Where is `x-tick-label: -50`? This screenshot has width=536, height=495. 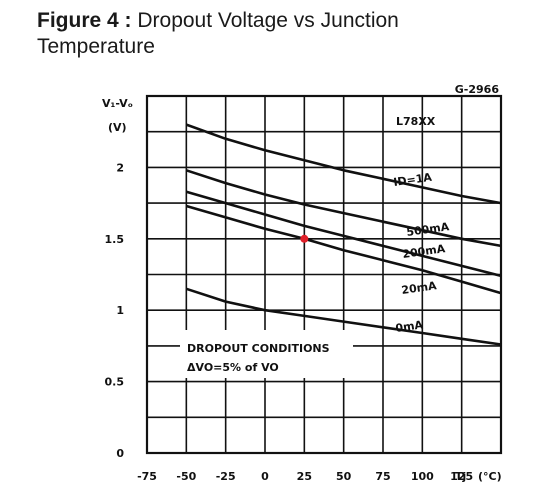 x-tick-label: -50 is located at coordinates (186, 476).